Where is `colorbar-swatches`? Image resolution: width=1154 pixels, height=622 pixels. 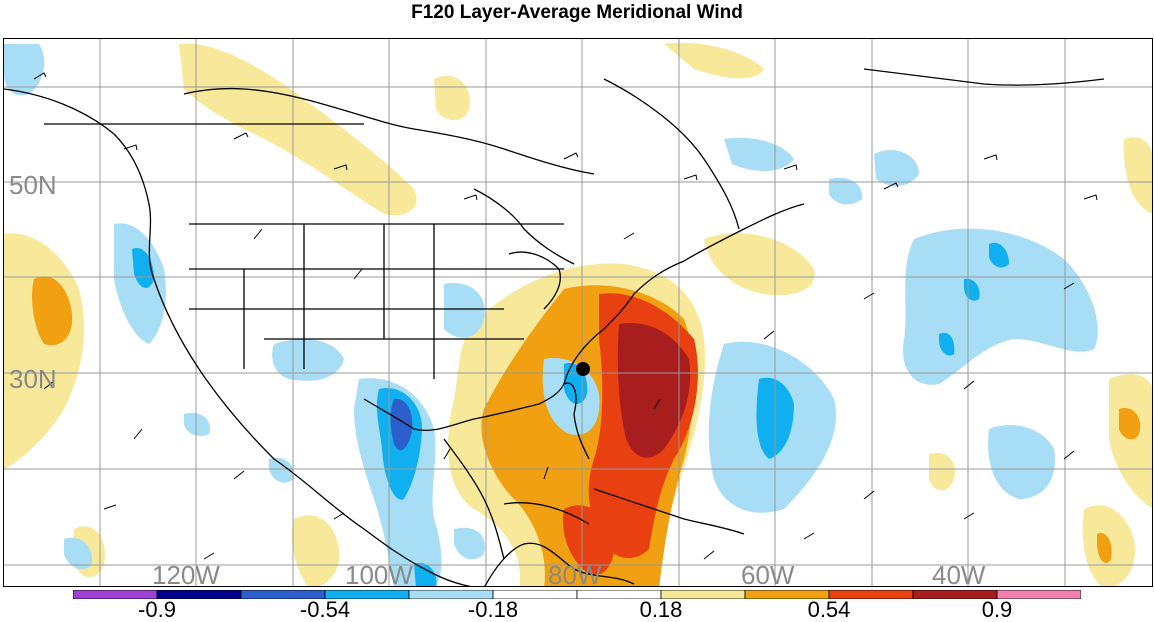
colorbar-swatches is located at coordinates (577, 594).